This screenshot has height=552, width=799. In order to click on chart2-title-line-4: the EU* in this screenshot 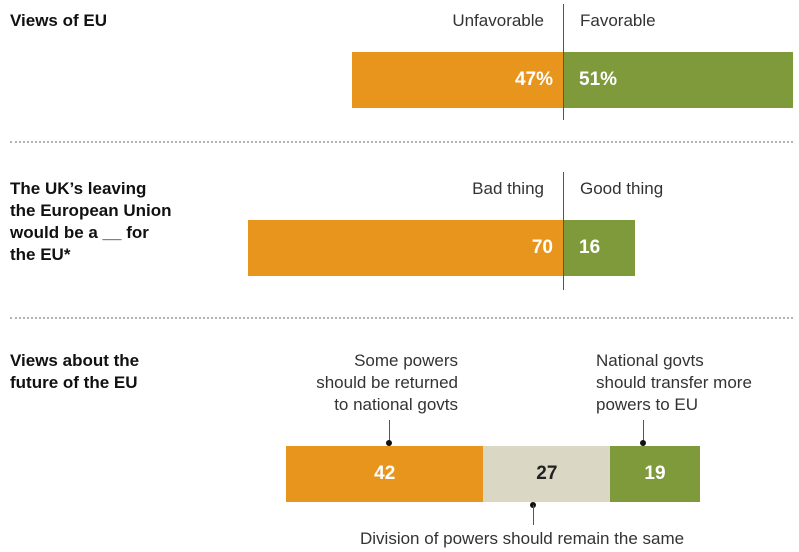, I will do `click(40, 254)`.